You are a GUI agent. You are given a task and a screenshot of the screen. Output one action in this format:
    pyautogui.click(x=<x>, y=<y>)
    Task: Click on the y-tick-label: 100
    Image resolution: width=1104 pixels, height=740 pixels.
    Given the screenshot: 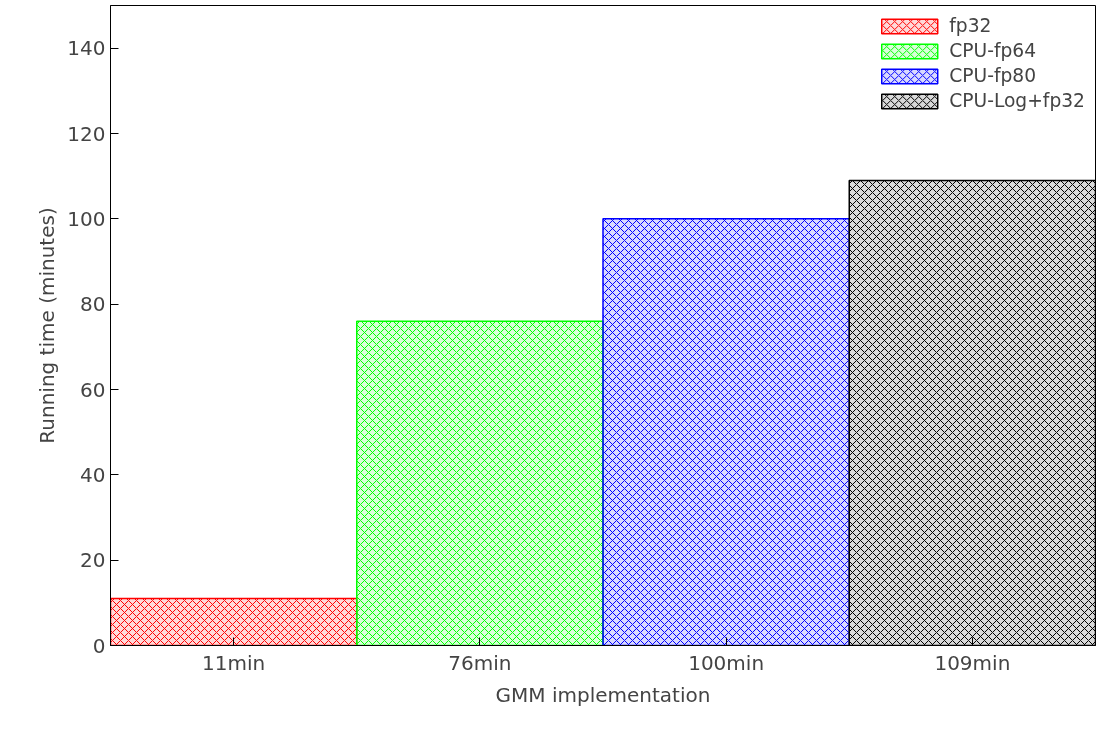 What is the action you would take?
    pyautogui.click(x=86, y=218)
    